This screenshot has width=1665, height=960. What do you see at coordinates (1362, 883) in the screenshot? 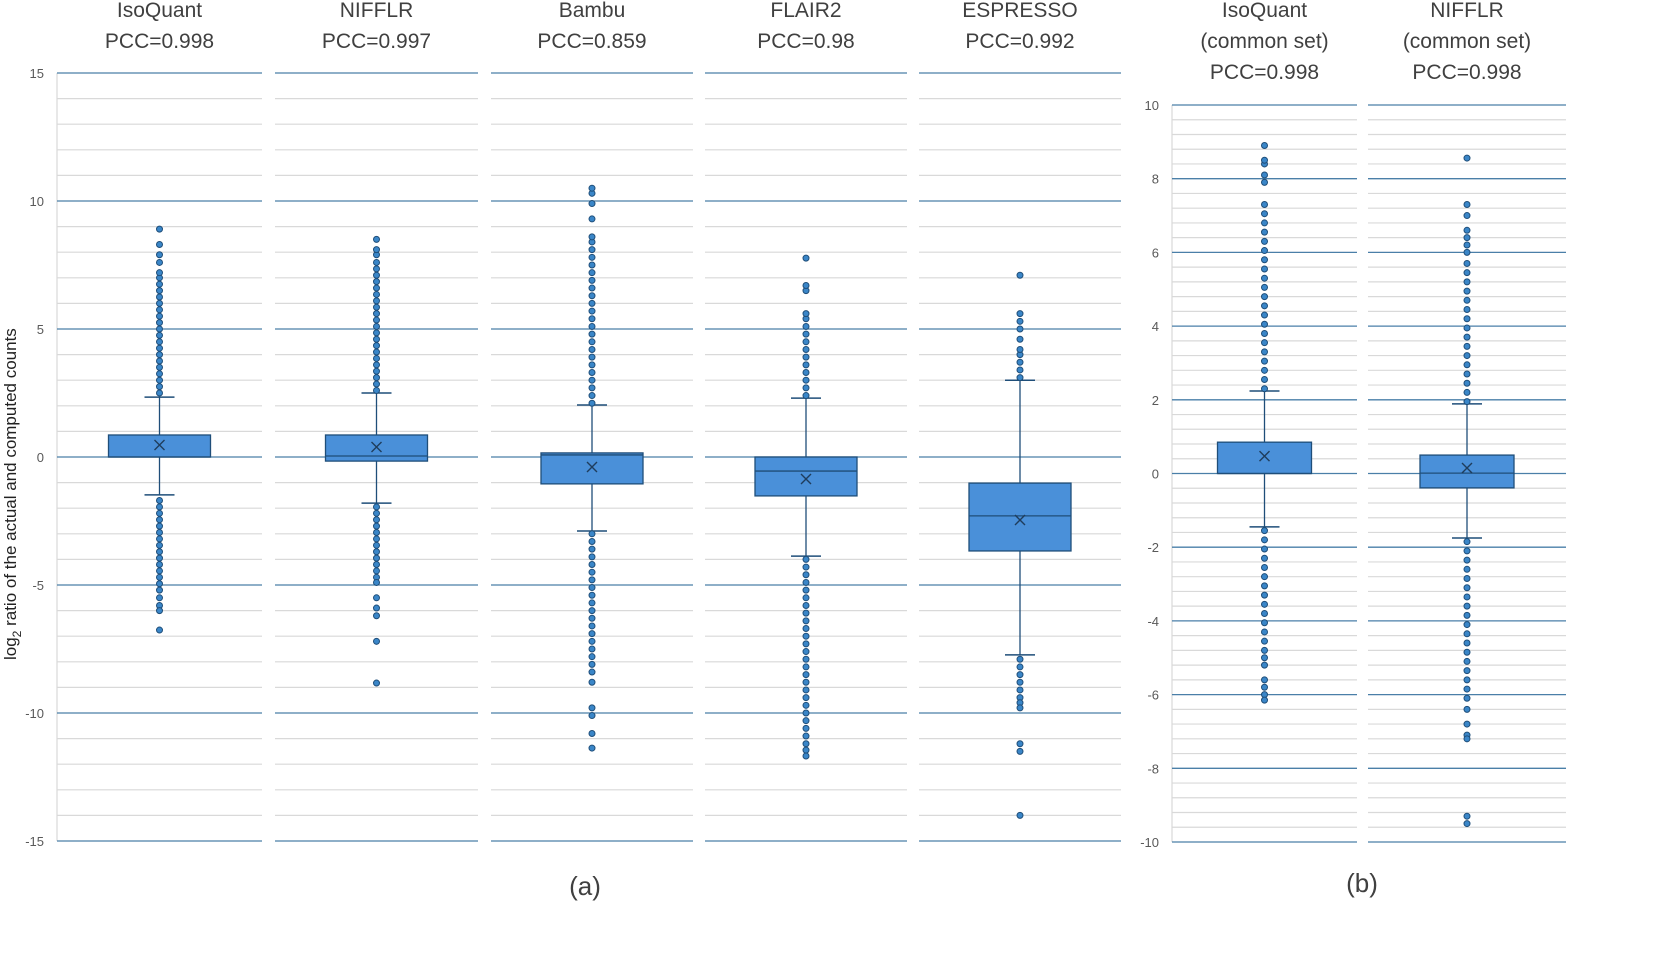
I see `panel-label-b: (b)` at bounding box center [1362, 883].